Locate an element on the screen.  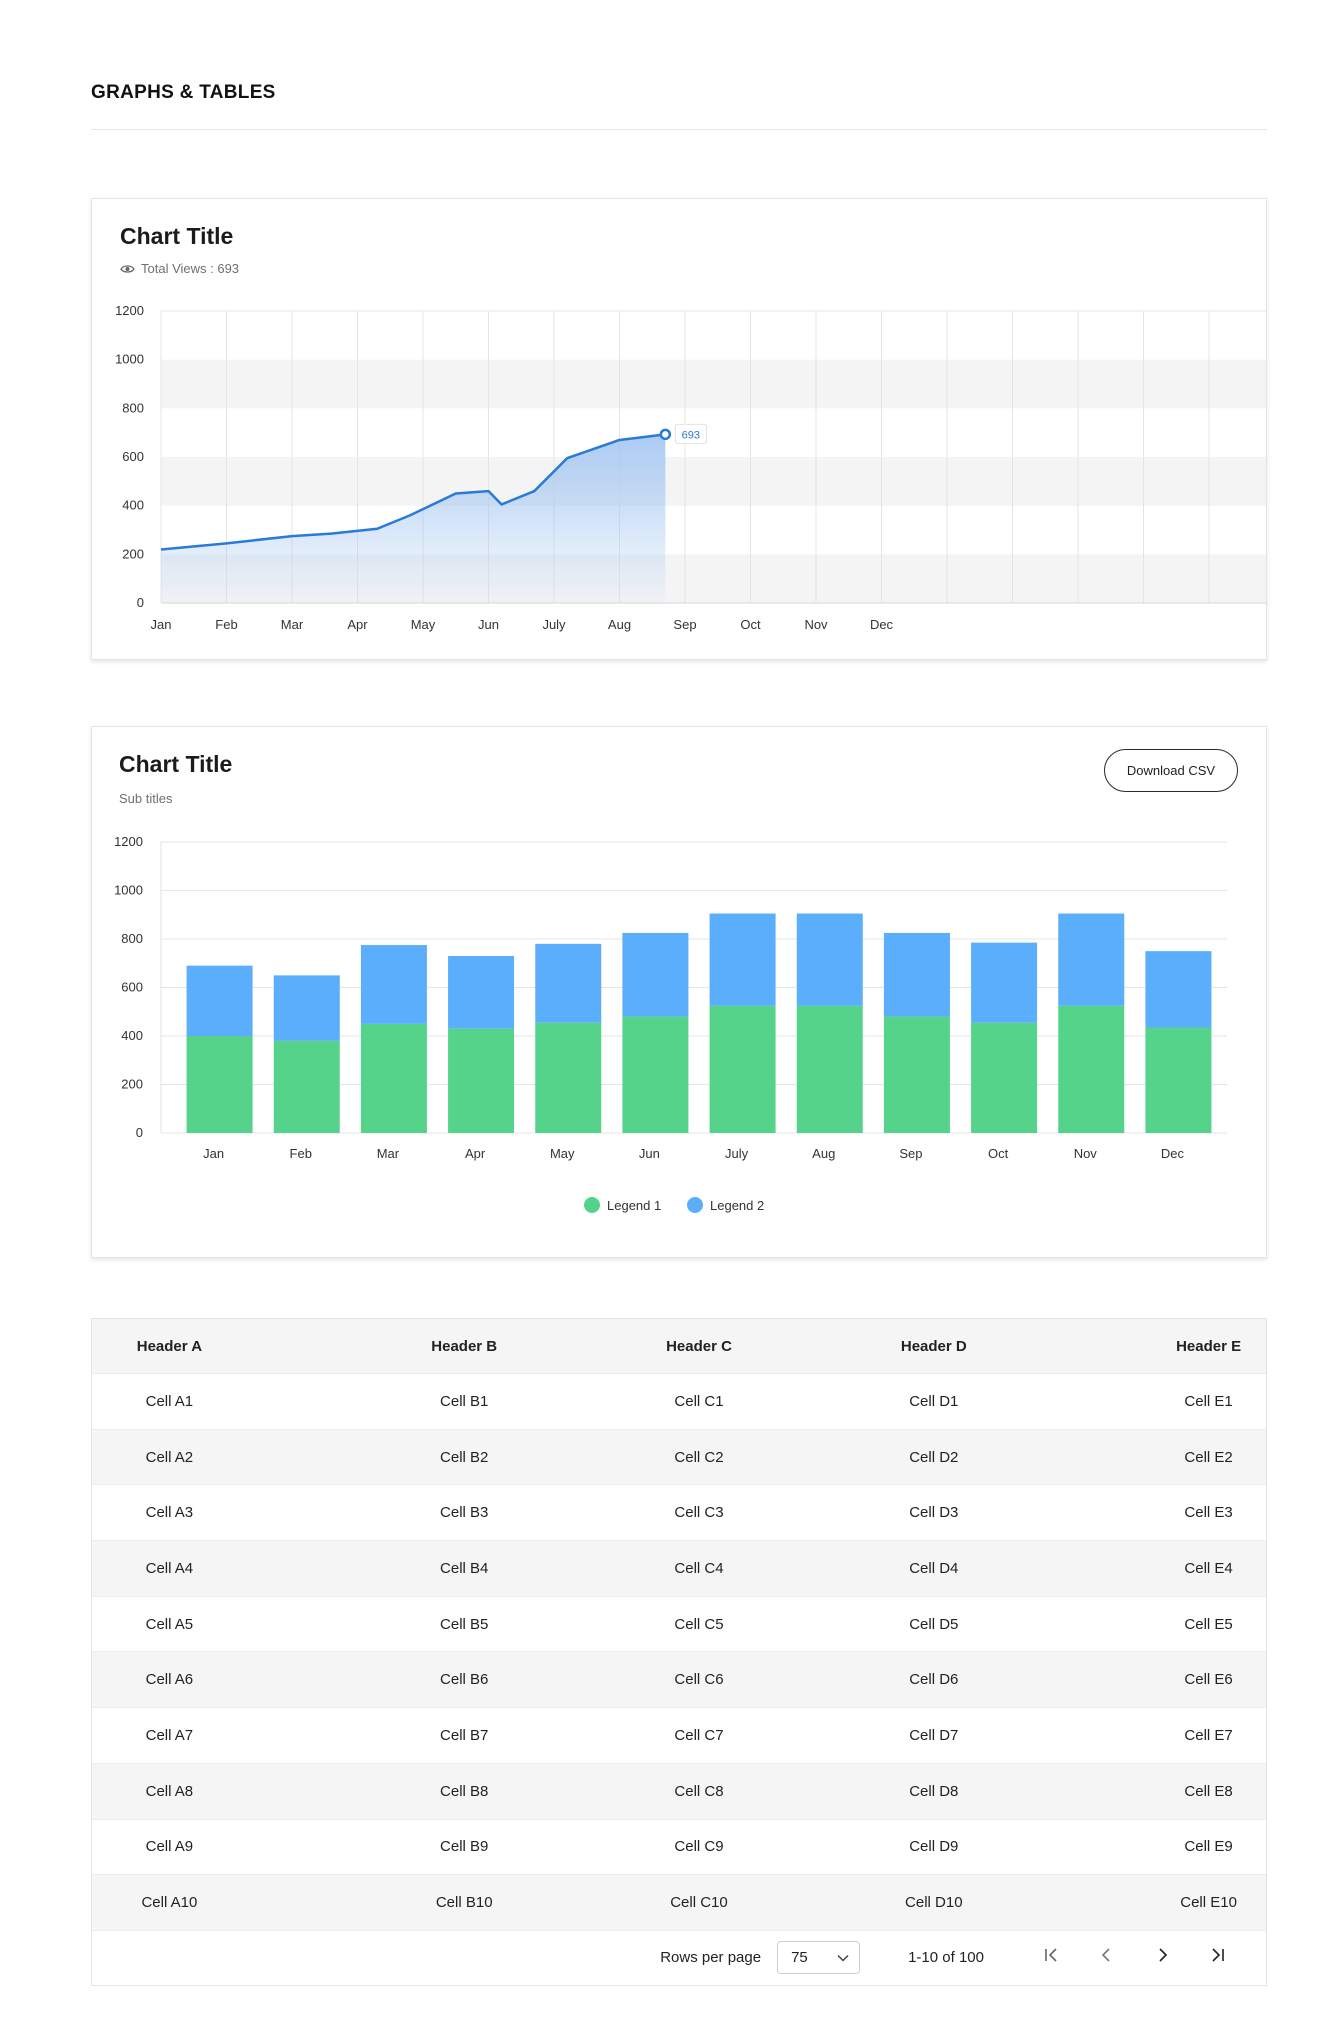
rows-per-page-select: 75 is located at coordinates (819, 1958).